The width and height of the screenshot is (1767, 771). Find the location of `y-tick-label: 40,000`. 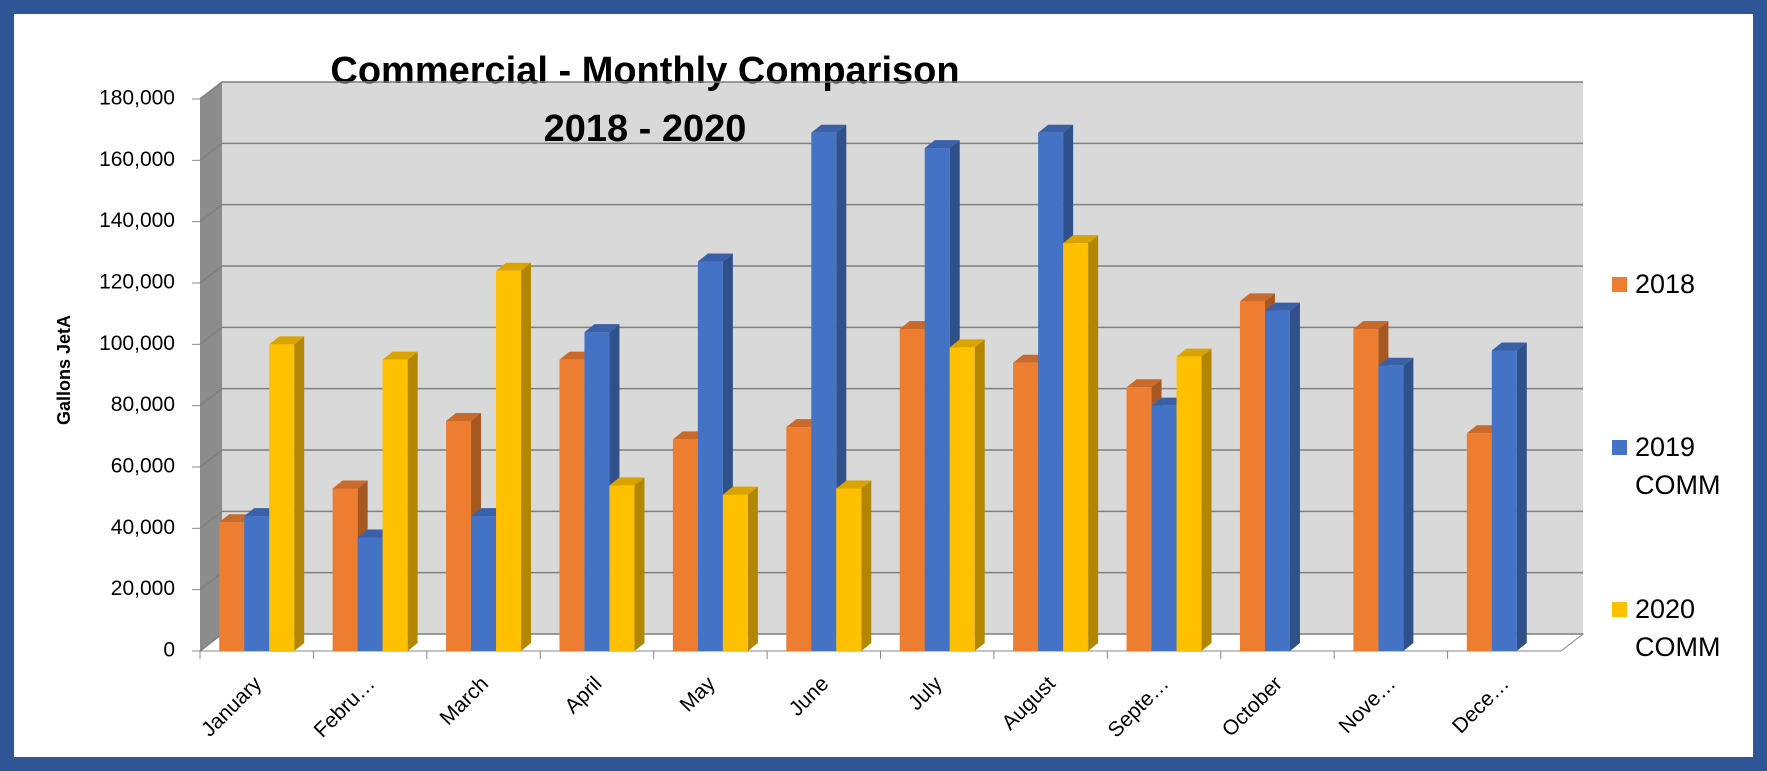

y-tick-label: 40,000 is located at coordinates (143, 527).